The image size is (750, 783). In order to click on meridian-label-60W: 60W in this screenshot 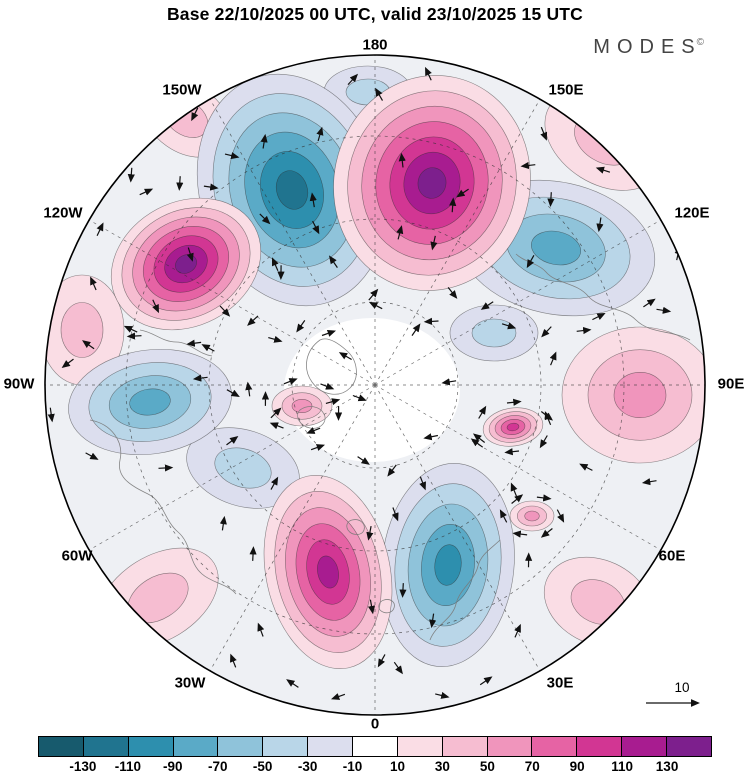, I will do `click(77, 556)`.